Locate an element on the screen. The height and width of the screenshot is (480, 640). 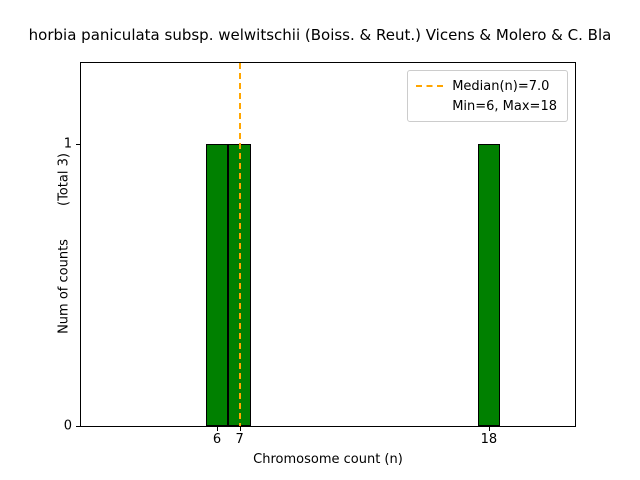
legend-label-median: Median(n)=7.0 is located at coordinates (501, 86).